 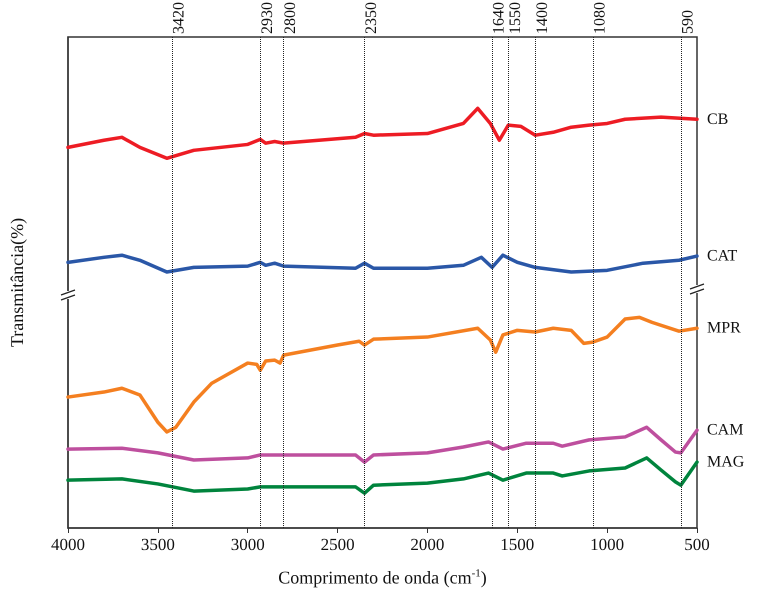 What do you see at coordinates (499, 18) in the screenshot?
I see `ref-line-label: 1640` at bounding box center [499, 18].